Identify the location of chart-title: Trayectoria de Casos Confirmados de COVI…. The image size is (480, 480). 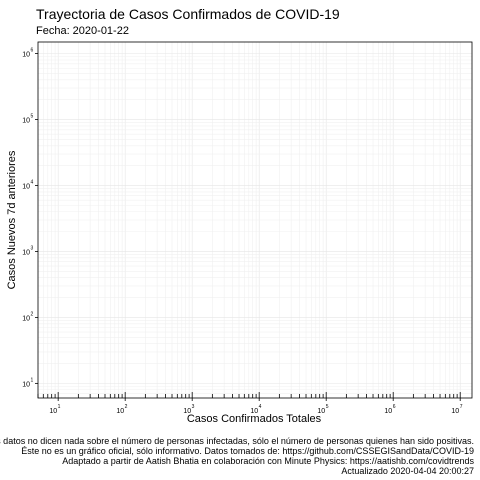
(188, 14).